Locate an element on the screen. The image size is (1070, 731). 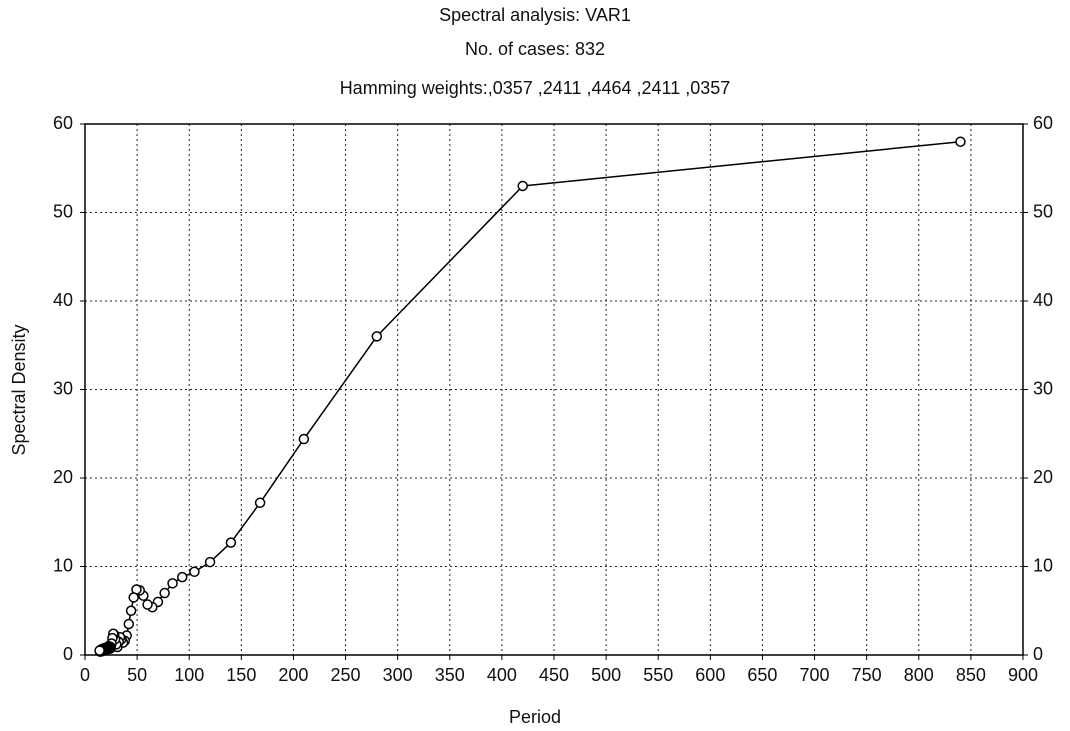
y-tick-label: 60 is located at coordinates (63, 123).